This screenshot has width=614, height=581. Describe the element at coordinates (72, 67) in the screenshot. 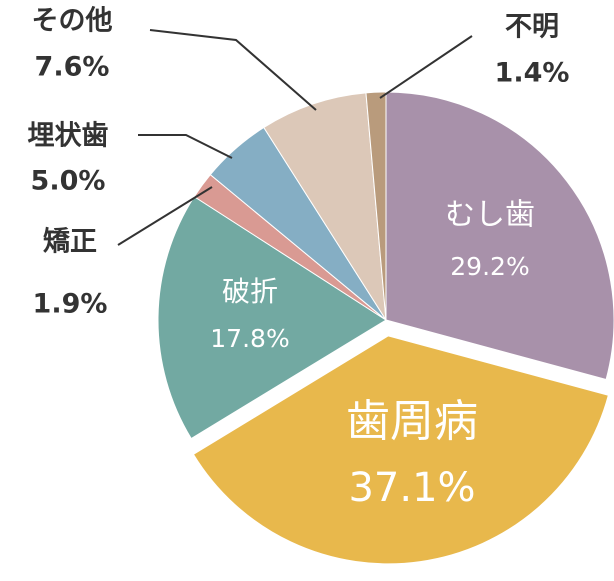

I see `slice-value-label: 7.6%` at that location.